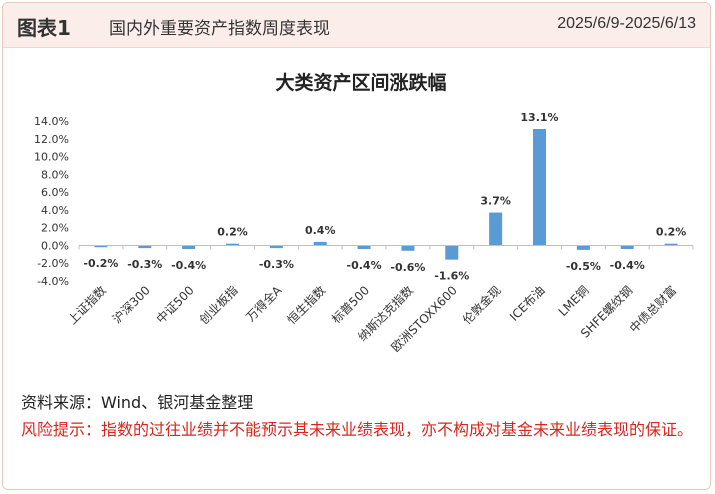  What do you see at coordinates (137, 402) in the screenshot?
I see `source-note: 资料来源：Wind、银河基金整理` at bounding box center [137, 402].